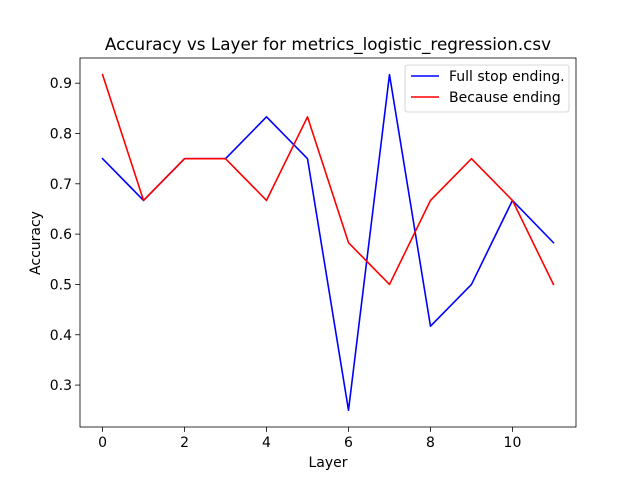 The height and width of the screenshot is (480, 640). Describe the element at coordinates (266, 443) in the screenshot. I see `x-tick-label: 4` at that location.